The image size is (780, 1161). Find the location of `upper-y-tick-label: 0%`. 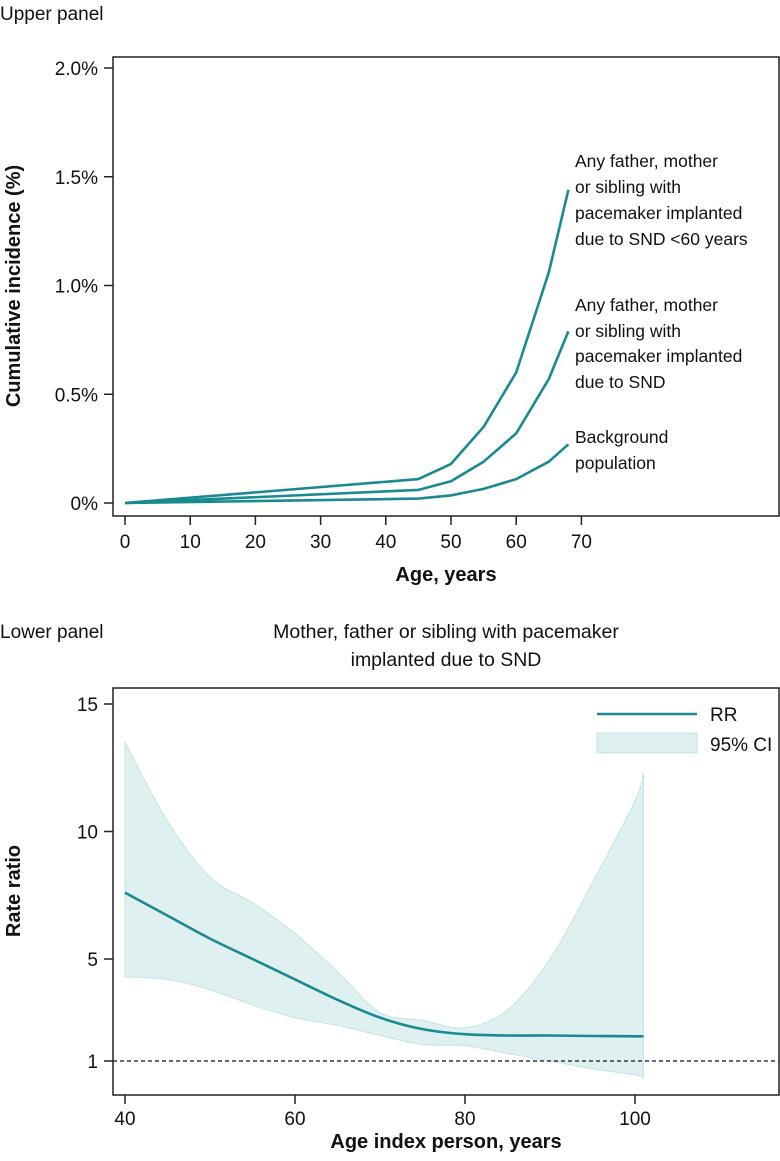

upper-y-tick-label: 0% is located at coordinates (85, 504).